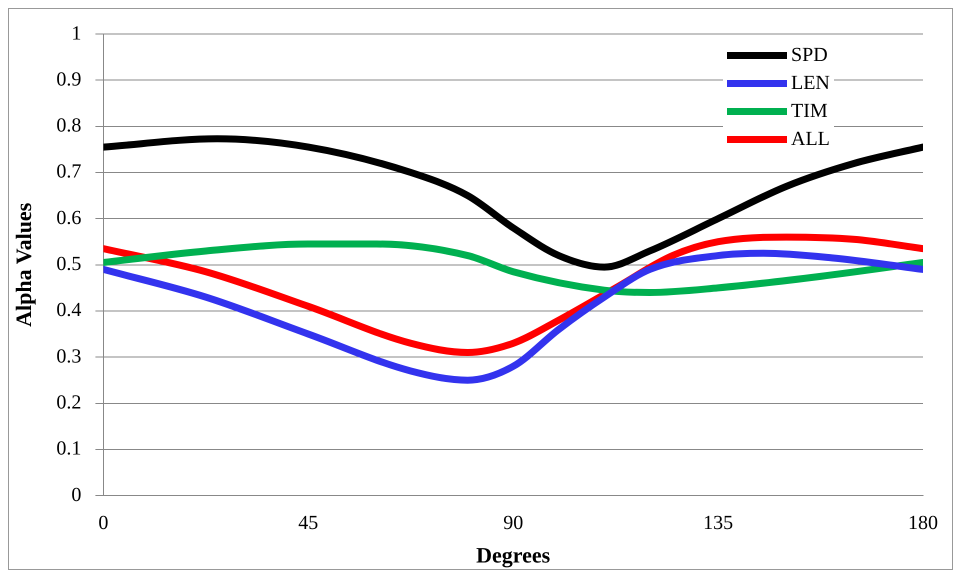  Describe the element at coordinates (513, 555) in the screenshot. I see `x-axis-title: Degrees` at that location.